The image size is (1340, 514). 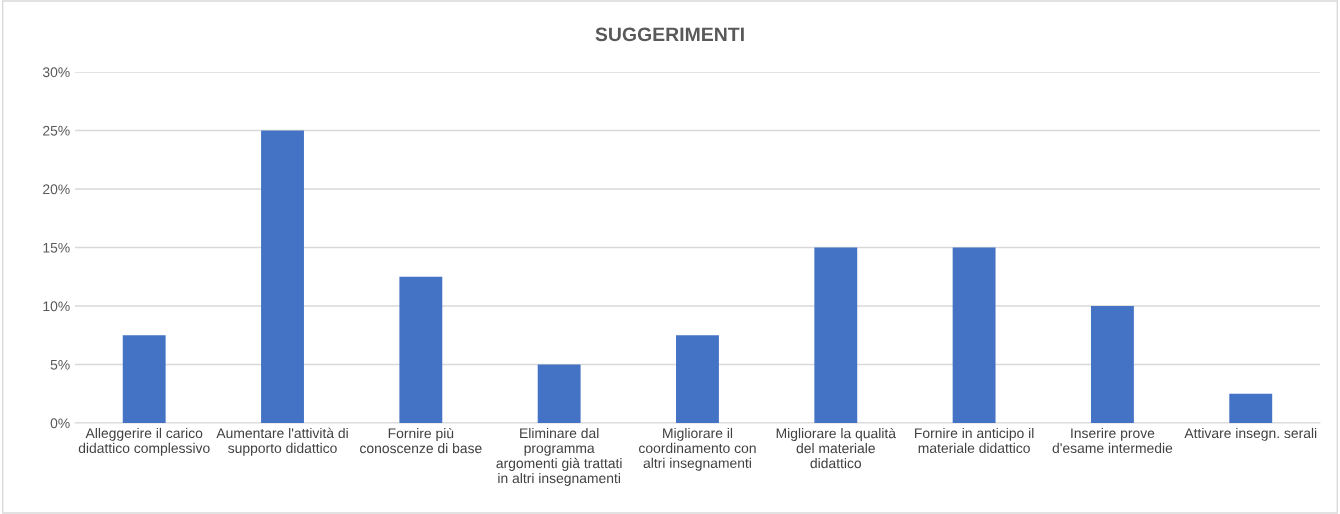 What do you see at coordinates (56, 247) in the screenshot?
I see `y-tick-label: 15%` at bounding box center [56, 247].